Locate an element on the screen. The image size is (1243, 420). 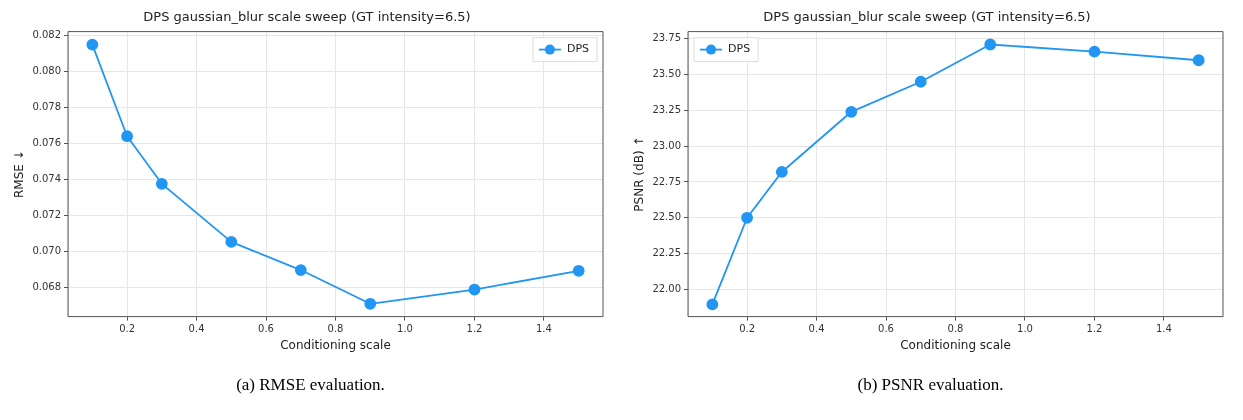
y-tick-label: 22.50 is located at coordinates (666, 217).